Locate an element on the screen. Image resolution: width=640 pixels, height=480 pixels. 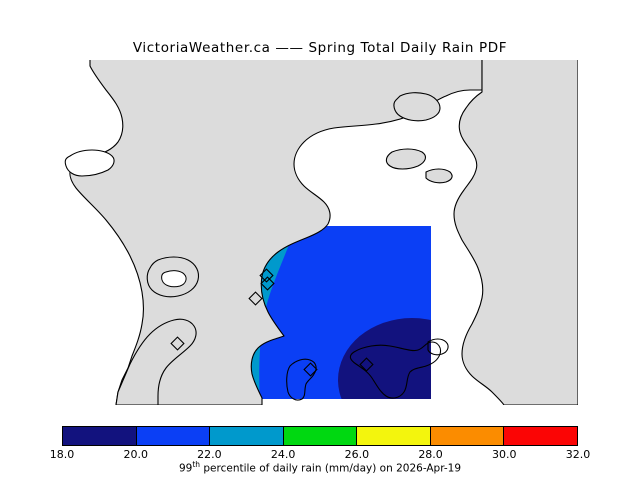
colorbar-tick-4: 26.0 is located at coordinates (357, 454).